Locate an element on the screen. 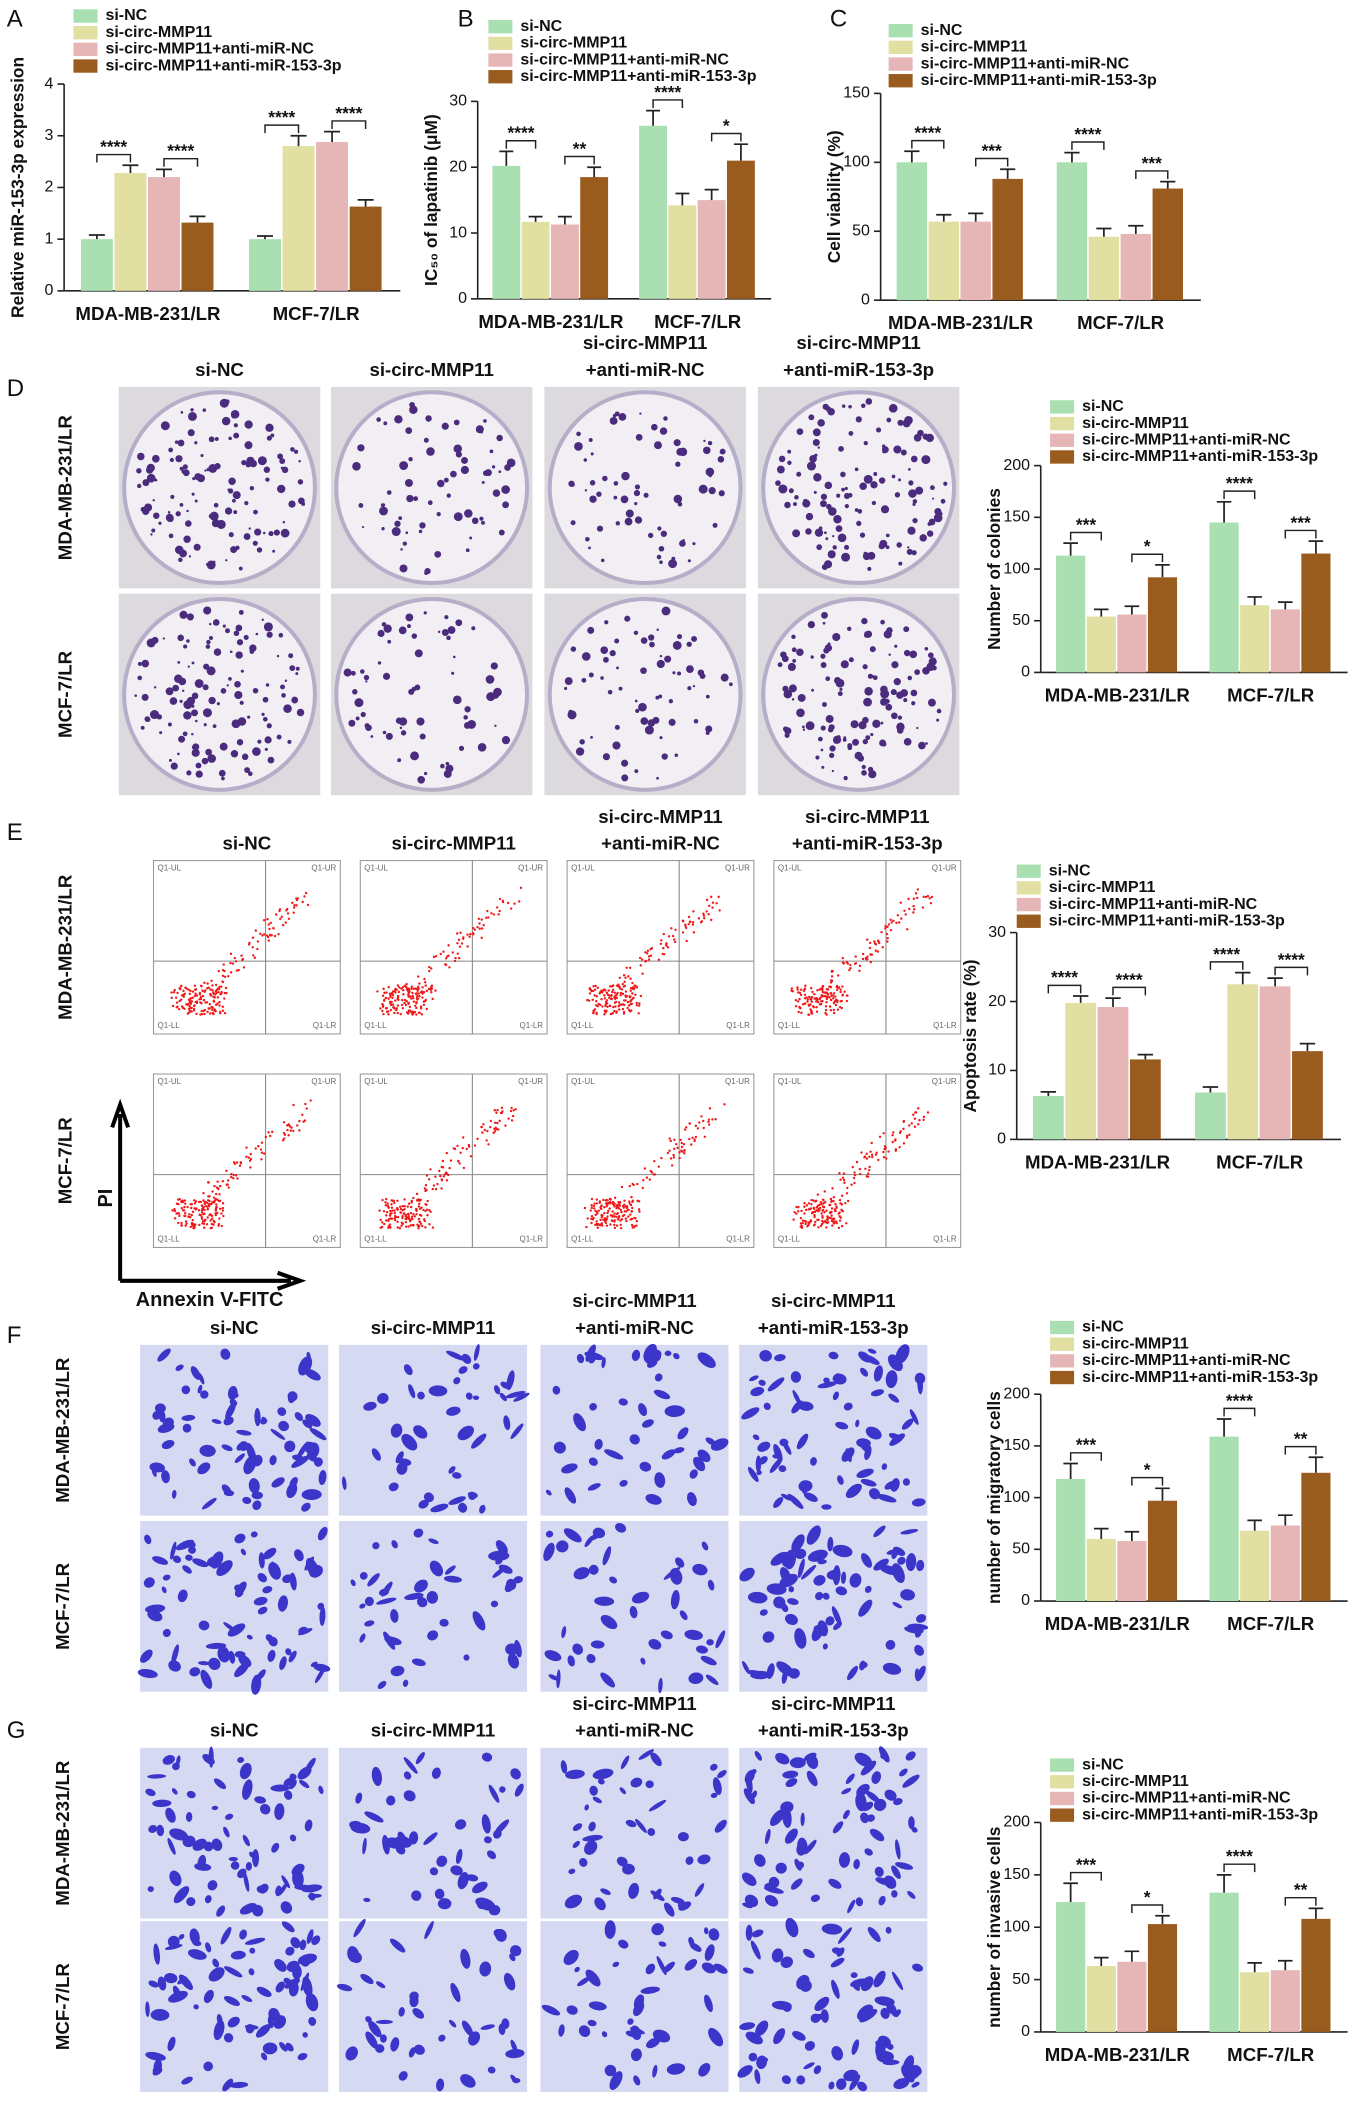  flow-plot is located at coordinates (867, 1160).